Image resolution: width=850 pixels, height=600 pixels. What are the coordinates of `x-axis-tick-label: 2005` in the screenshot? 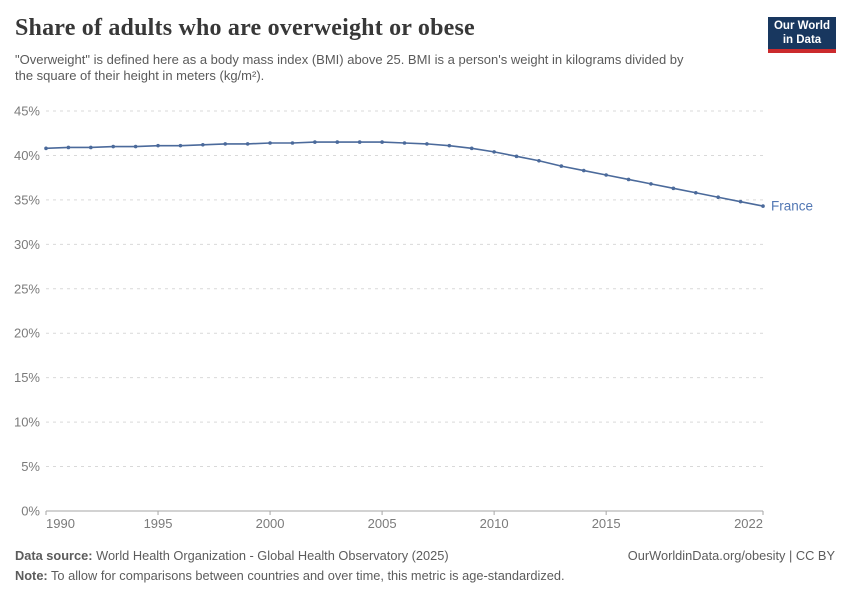 It's located at (382, 523).